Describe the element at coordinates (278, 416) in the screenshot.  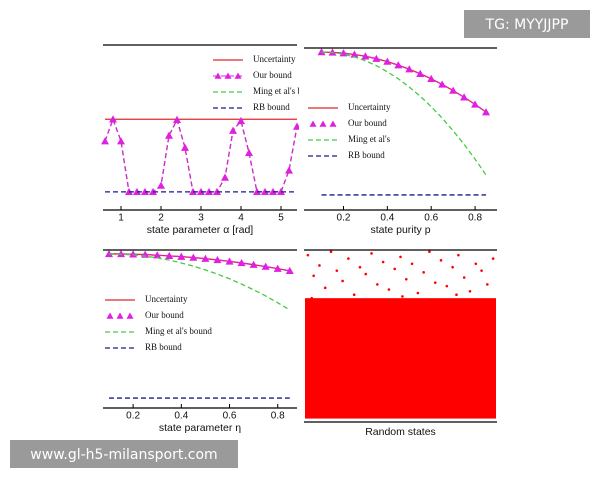
I see `x-tick-label: 0.8` at that location.